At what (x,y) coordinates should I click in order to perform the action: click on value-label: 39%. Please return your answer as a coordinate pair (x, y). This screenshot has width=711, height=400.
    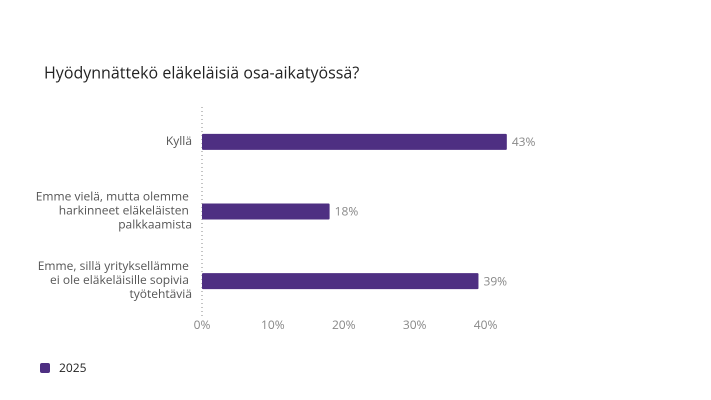
    Looking at the image, I should click on (495, 280).